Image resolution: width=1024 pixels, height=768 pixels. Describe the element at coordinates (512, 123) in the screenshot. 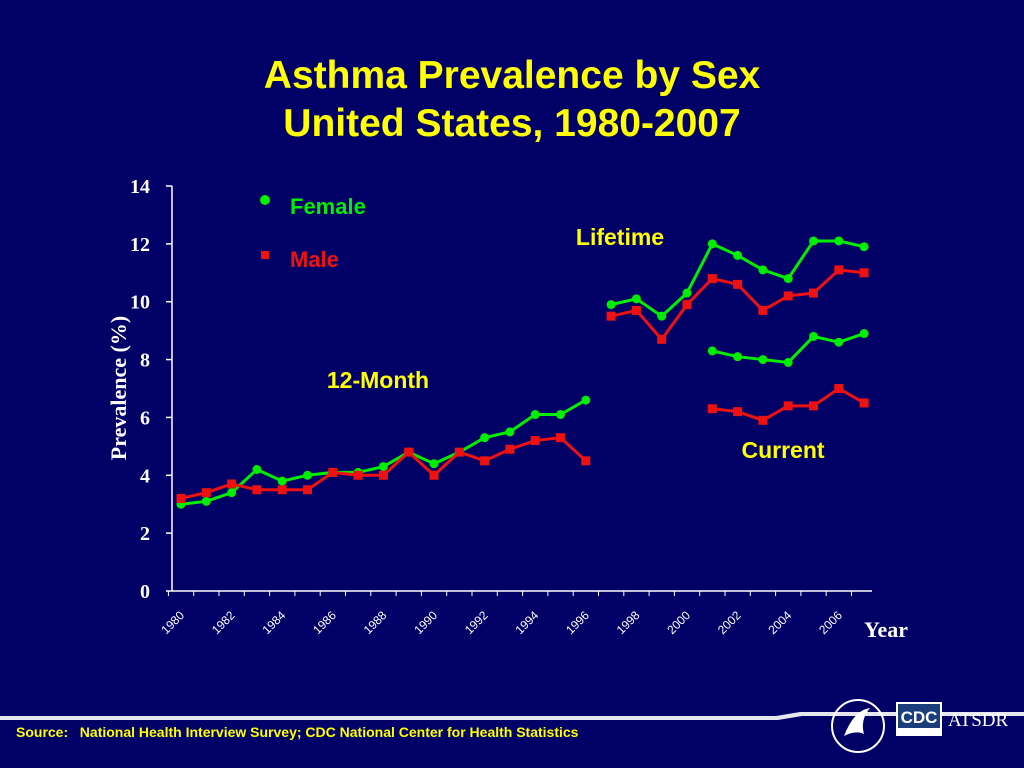

I see `title-line-2: United States, 1980-2007` at that location.